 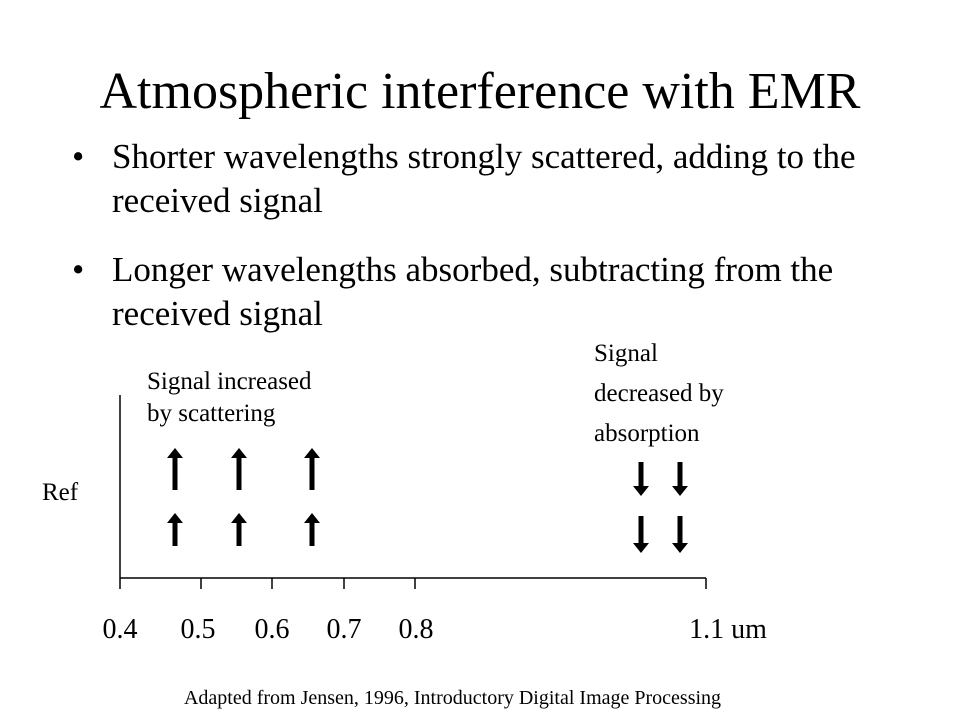 What do you see at coordinates (413, 583) in the screenshot?
I see `x-axis-ticks` at bounding box center [413, 583].